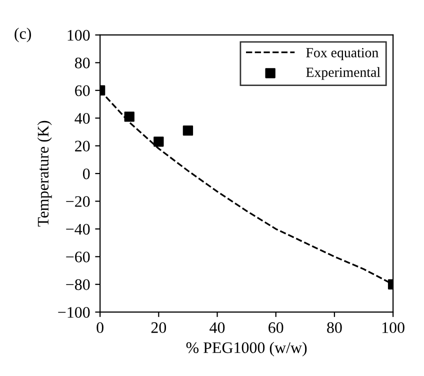 The image size is (424, 376). Describe the element at coordinates (78, 257) in the screenshot. I see `y-tick-label: −60` at that location.